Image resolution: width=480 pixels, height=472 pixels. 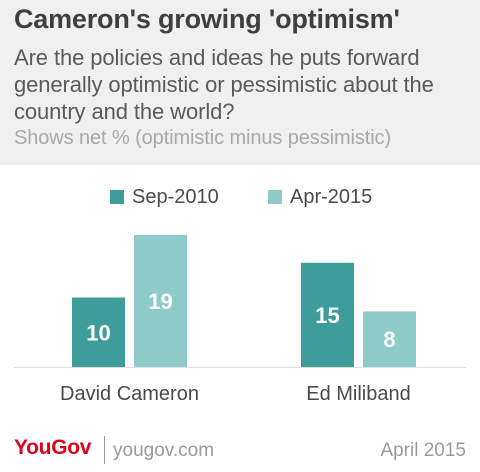 I want to click on legend-item-series-2: Apr-2015, so click(x=320, y=197).